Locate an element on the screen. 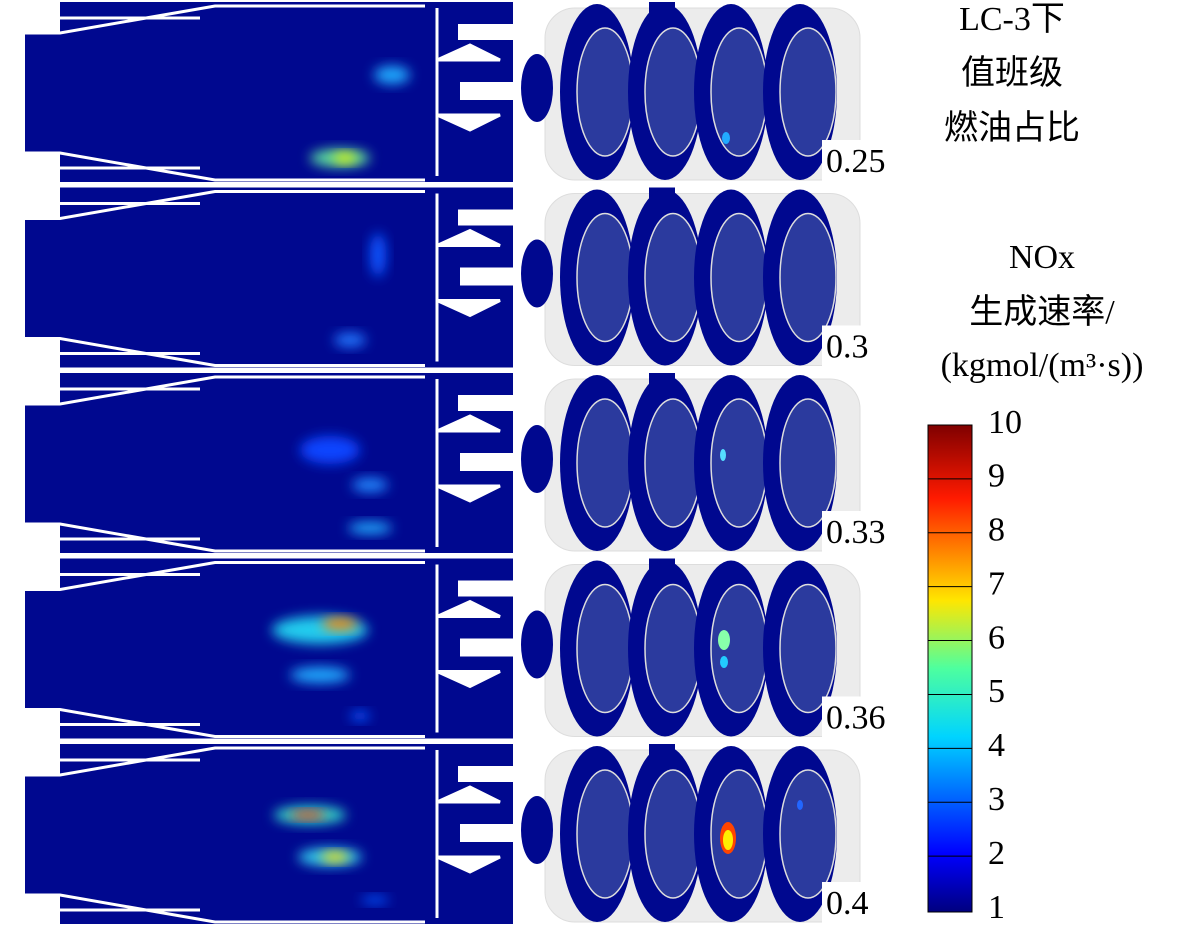 Image resolution: width=1181 pixels, height=938 pixels. panel-row: 0.4 is located at coordinates (463, 835).